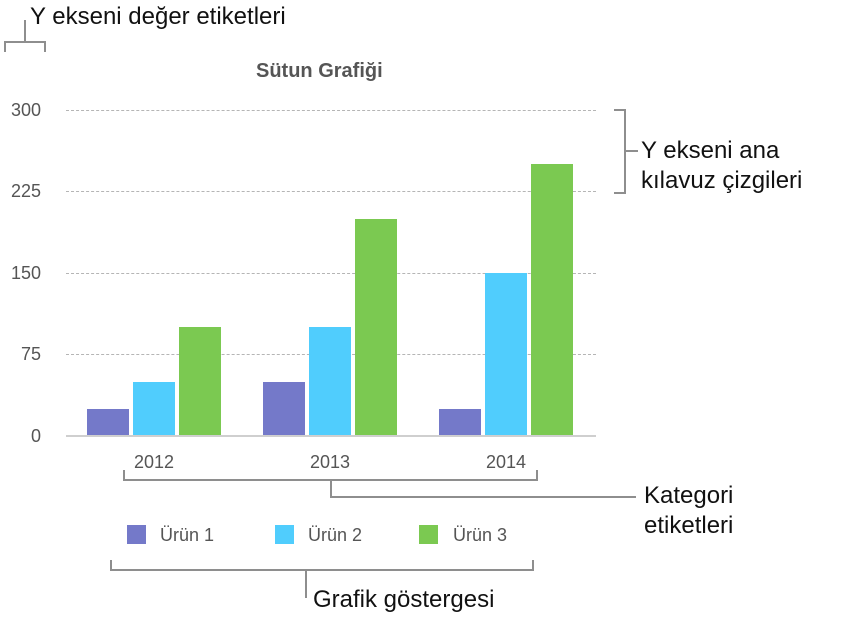  I want to click on annotation-y-axis-major-gridlines-line2: kılavuz çizgileri, so click(722, 180).